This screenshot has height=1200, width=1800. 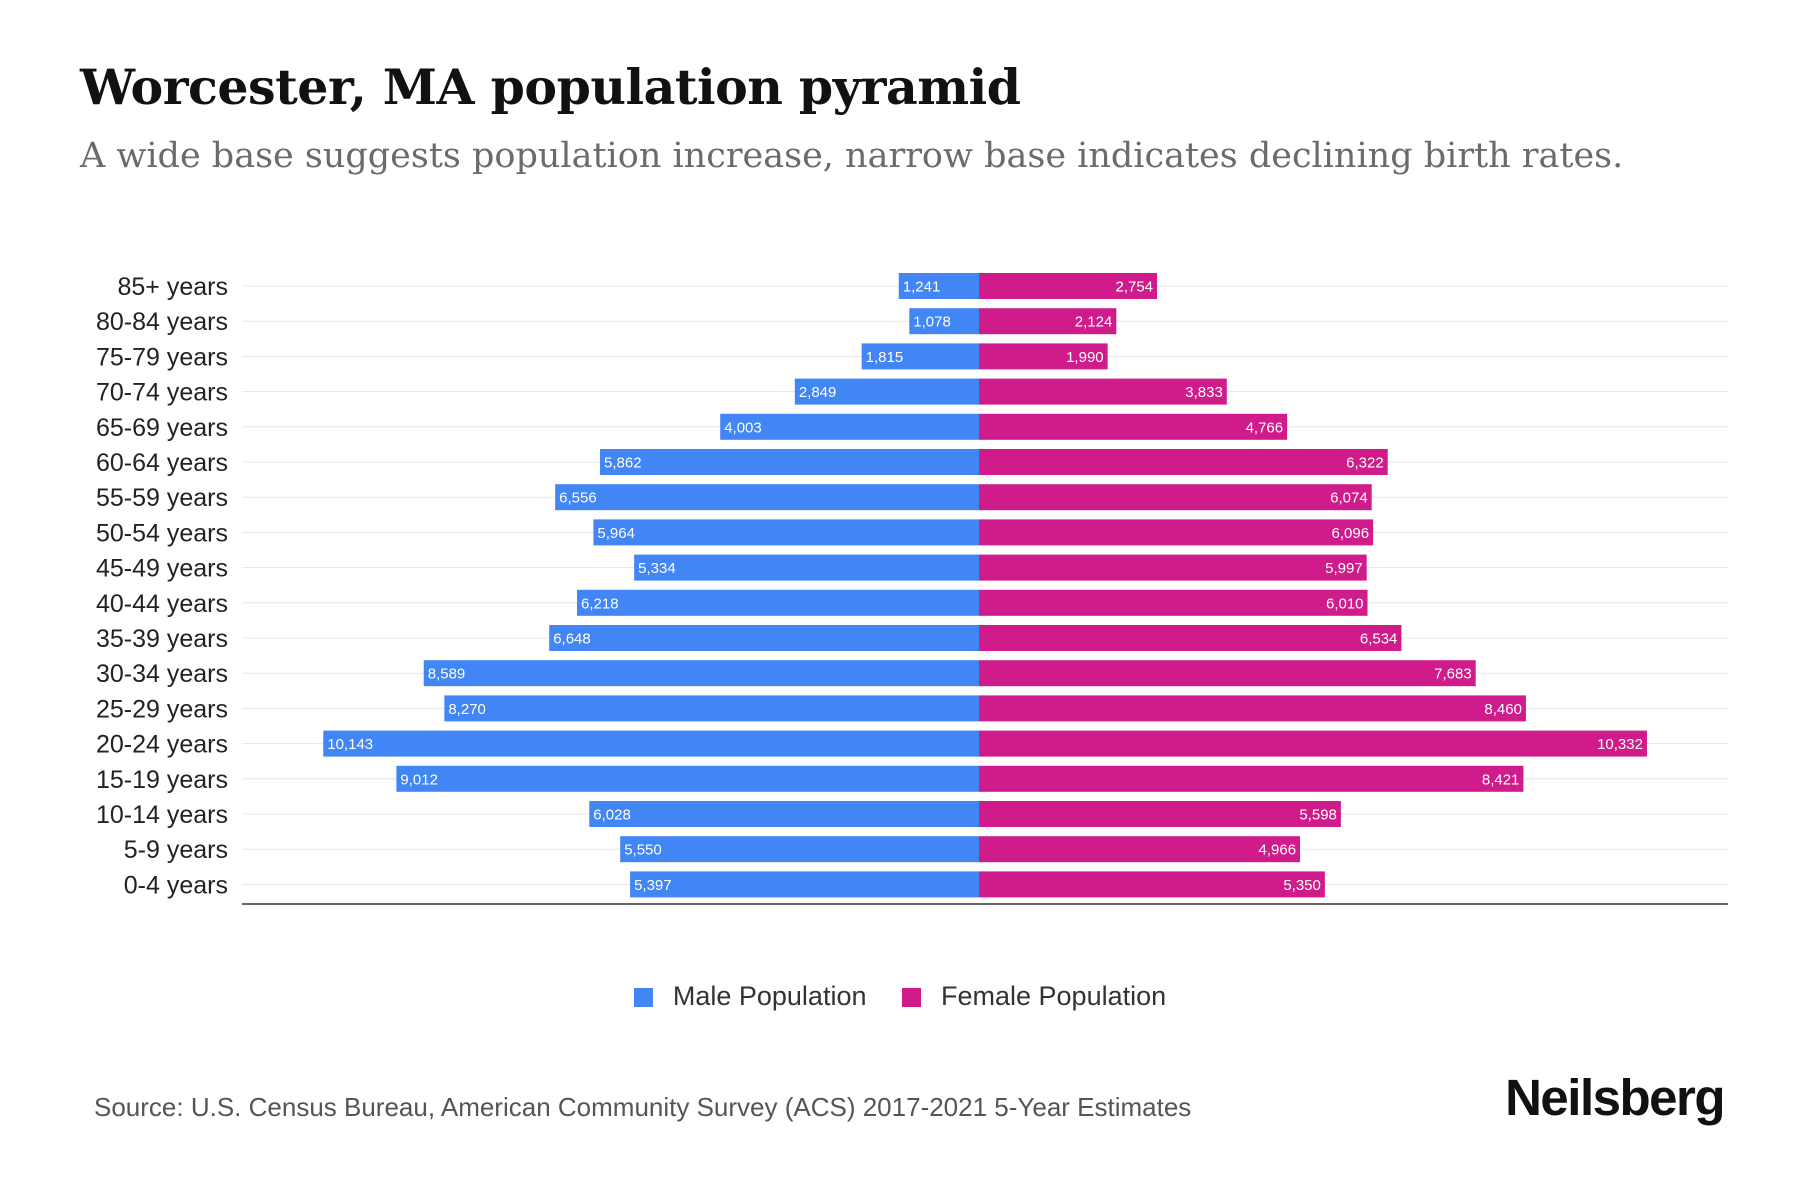 I want to click on male-value-label: 9,012, so click(x=419, y=779).